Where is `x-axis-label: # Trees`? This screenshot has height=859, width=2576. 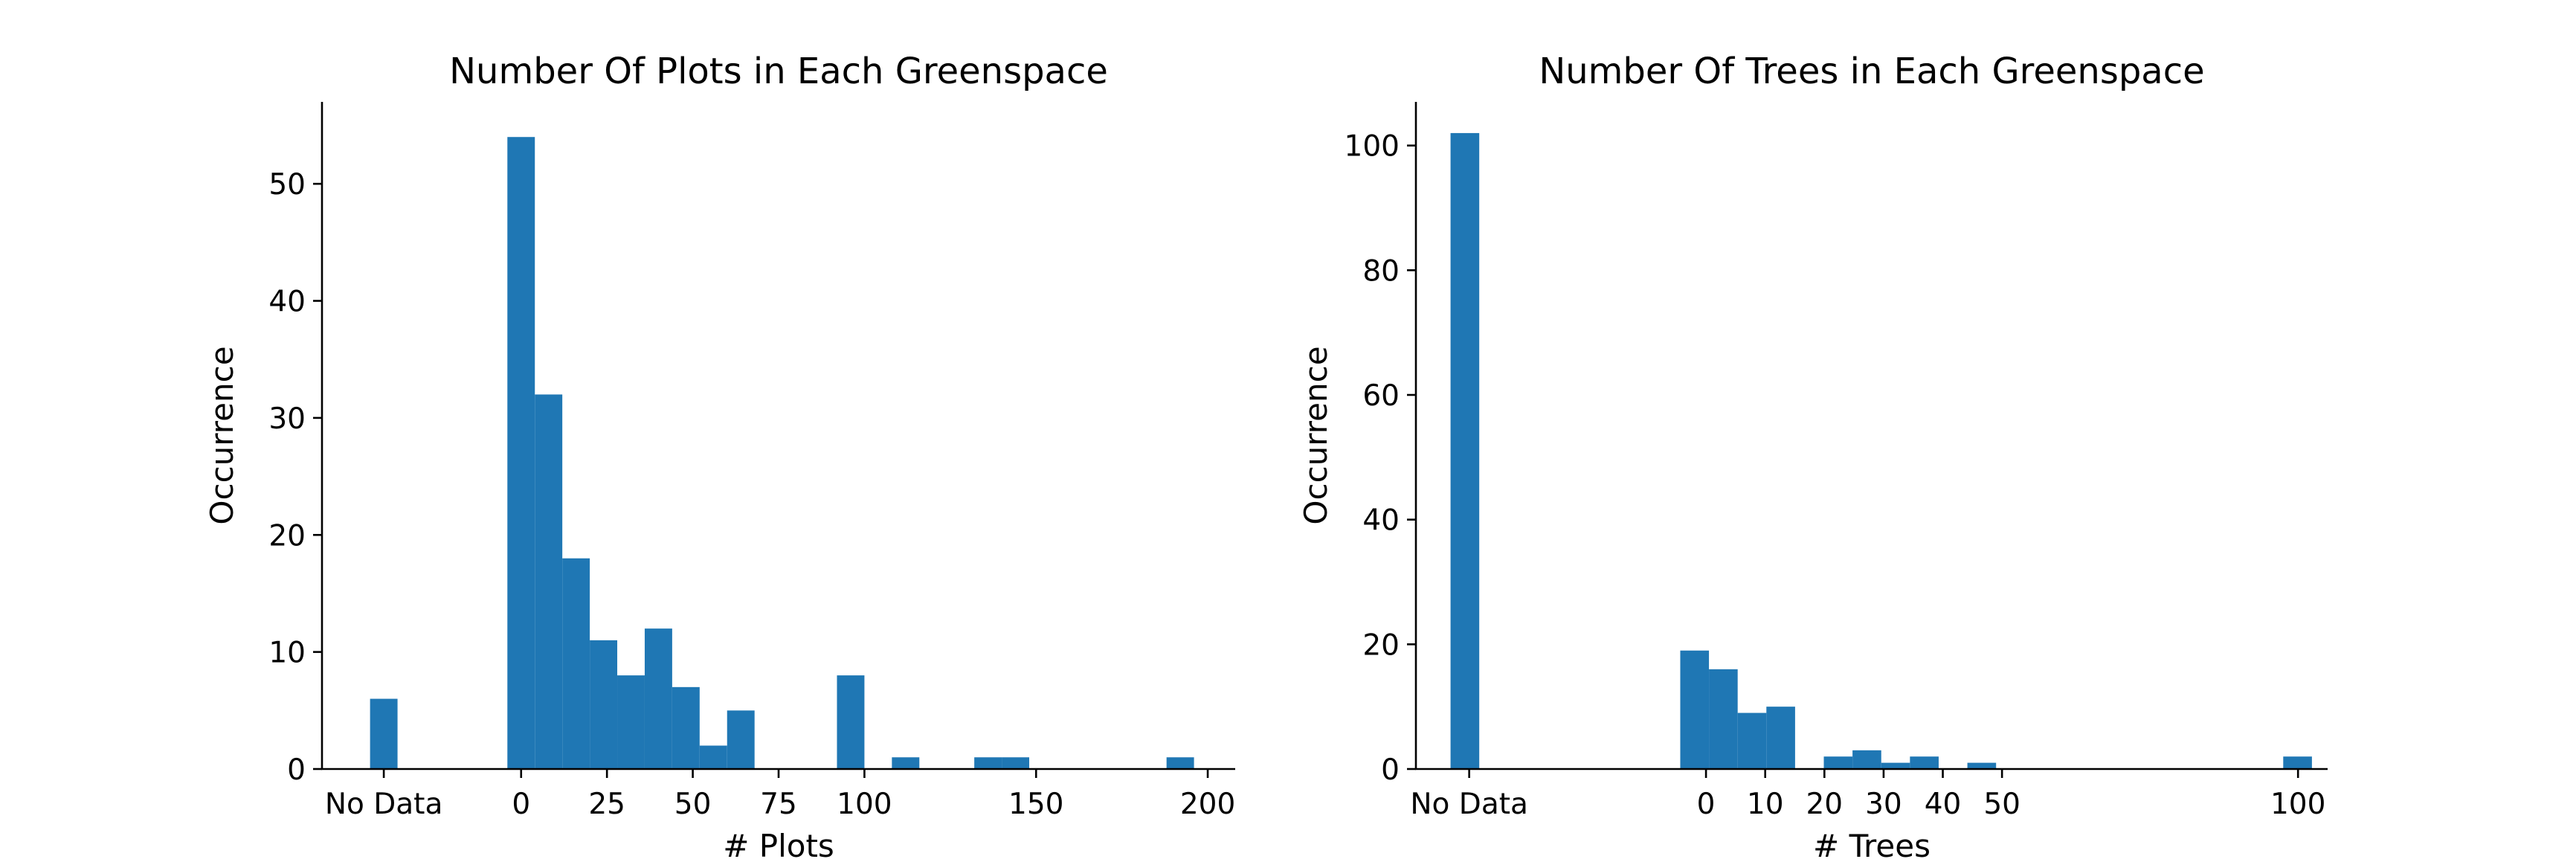
x-axis-label: # Trees is located at coordinates (1872, 843).